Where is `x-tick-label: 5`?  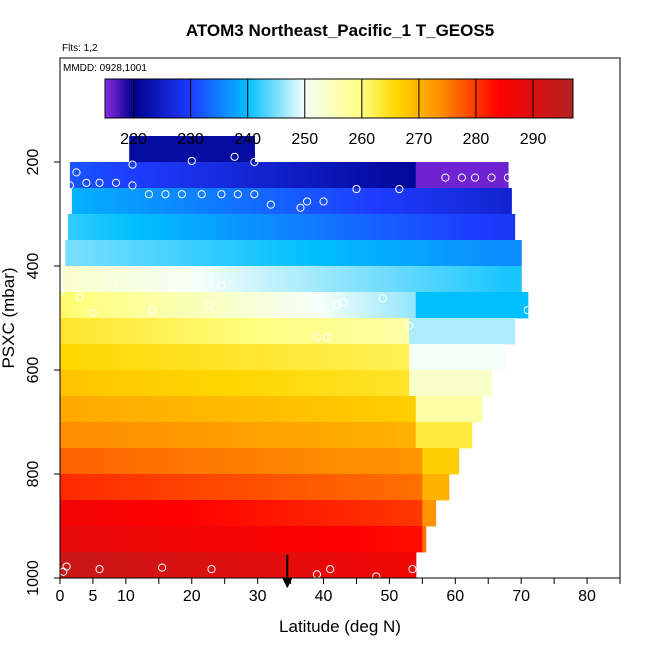
x-tick-label: 5 is located at coordinates (92, 596).